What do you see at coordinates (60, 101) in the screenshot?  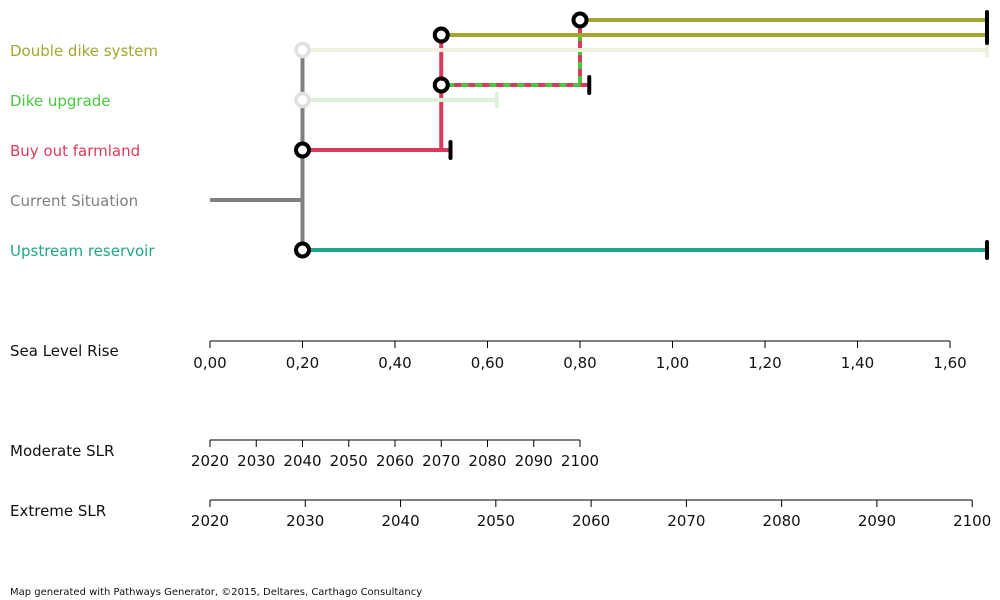 I see `action-label-dike-upgrade: Dike upgrade` at bounding box center [60, 101].